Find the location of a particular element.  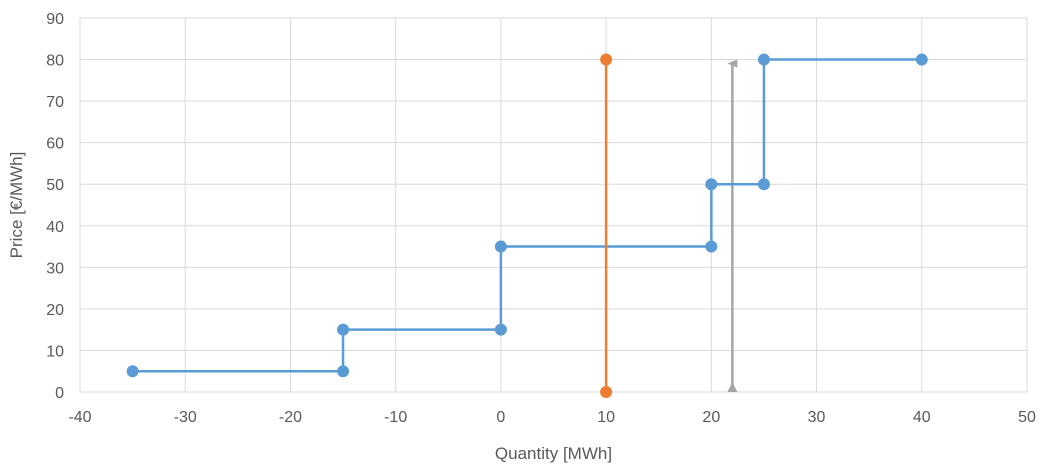

x-tick-label: 10 is located at coordinates (606, 417).